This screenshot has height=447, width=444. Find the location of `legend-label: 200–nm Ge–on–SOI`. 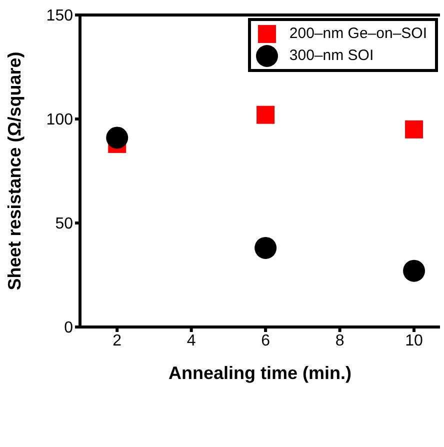

legend-label: 200–nm Ge–on–SOI is located at coordinates (358, 34).